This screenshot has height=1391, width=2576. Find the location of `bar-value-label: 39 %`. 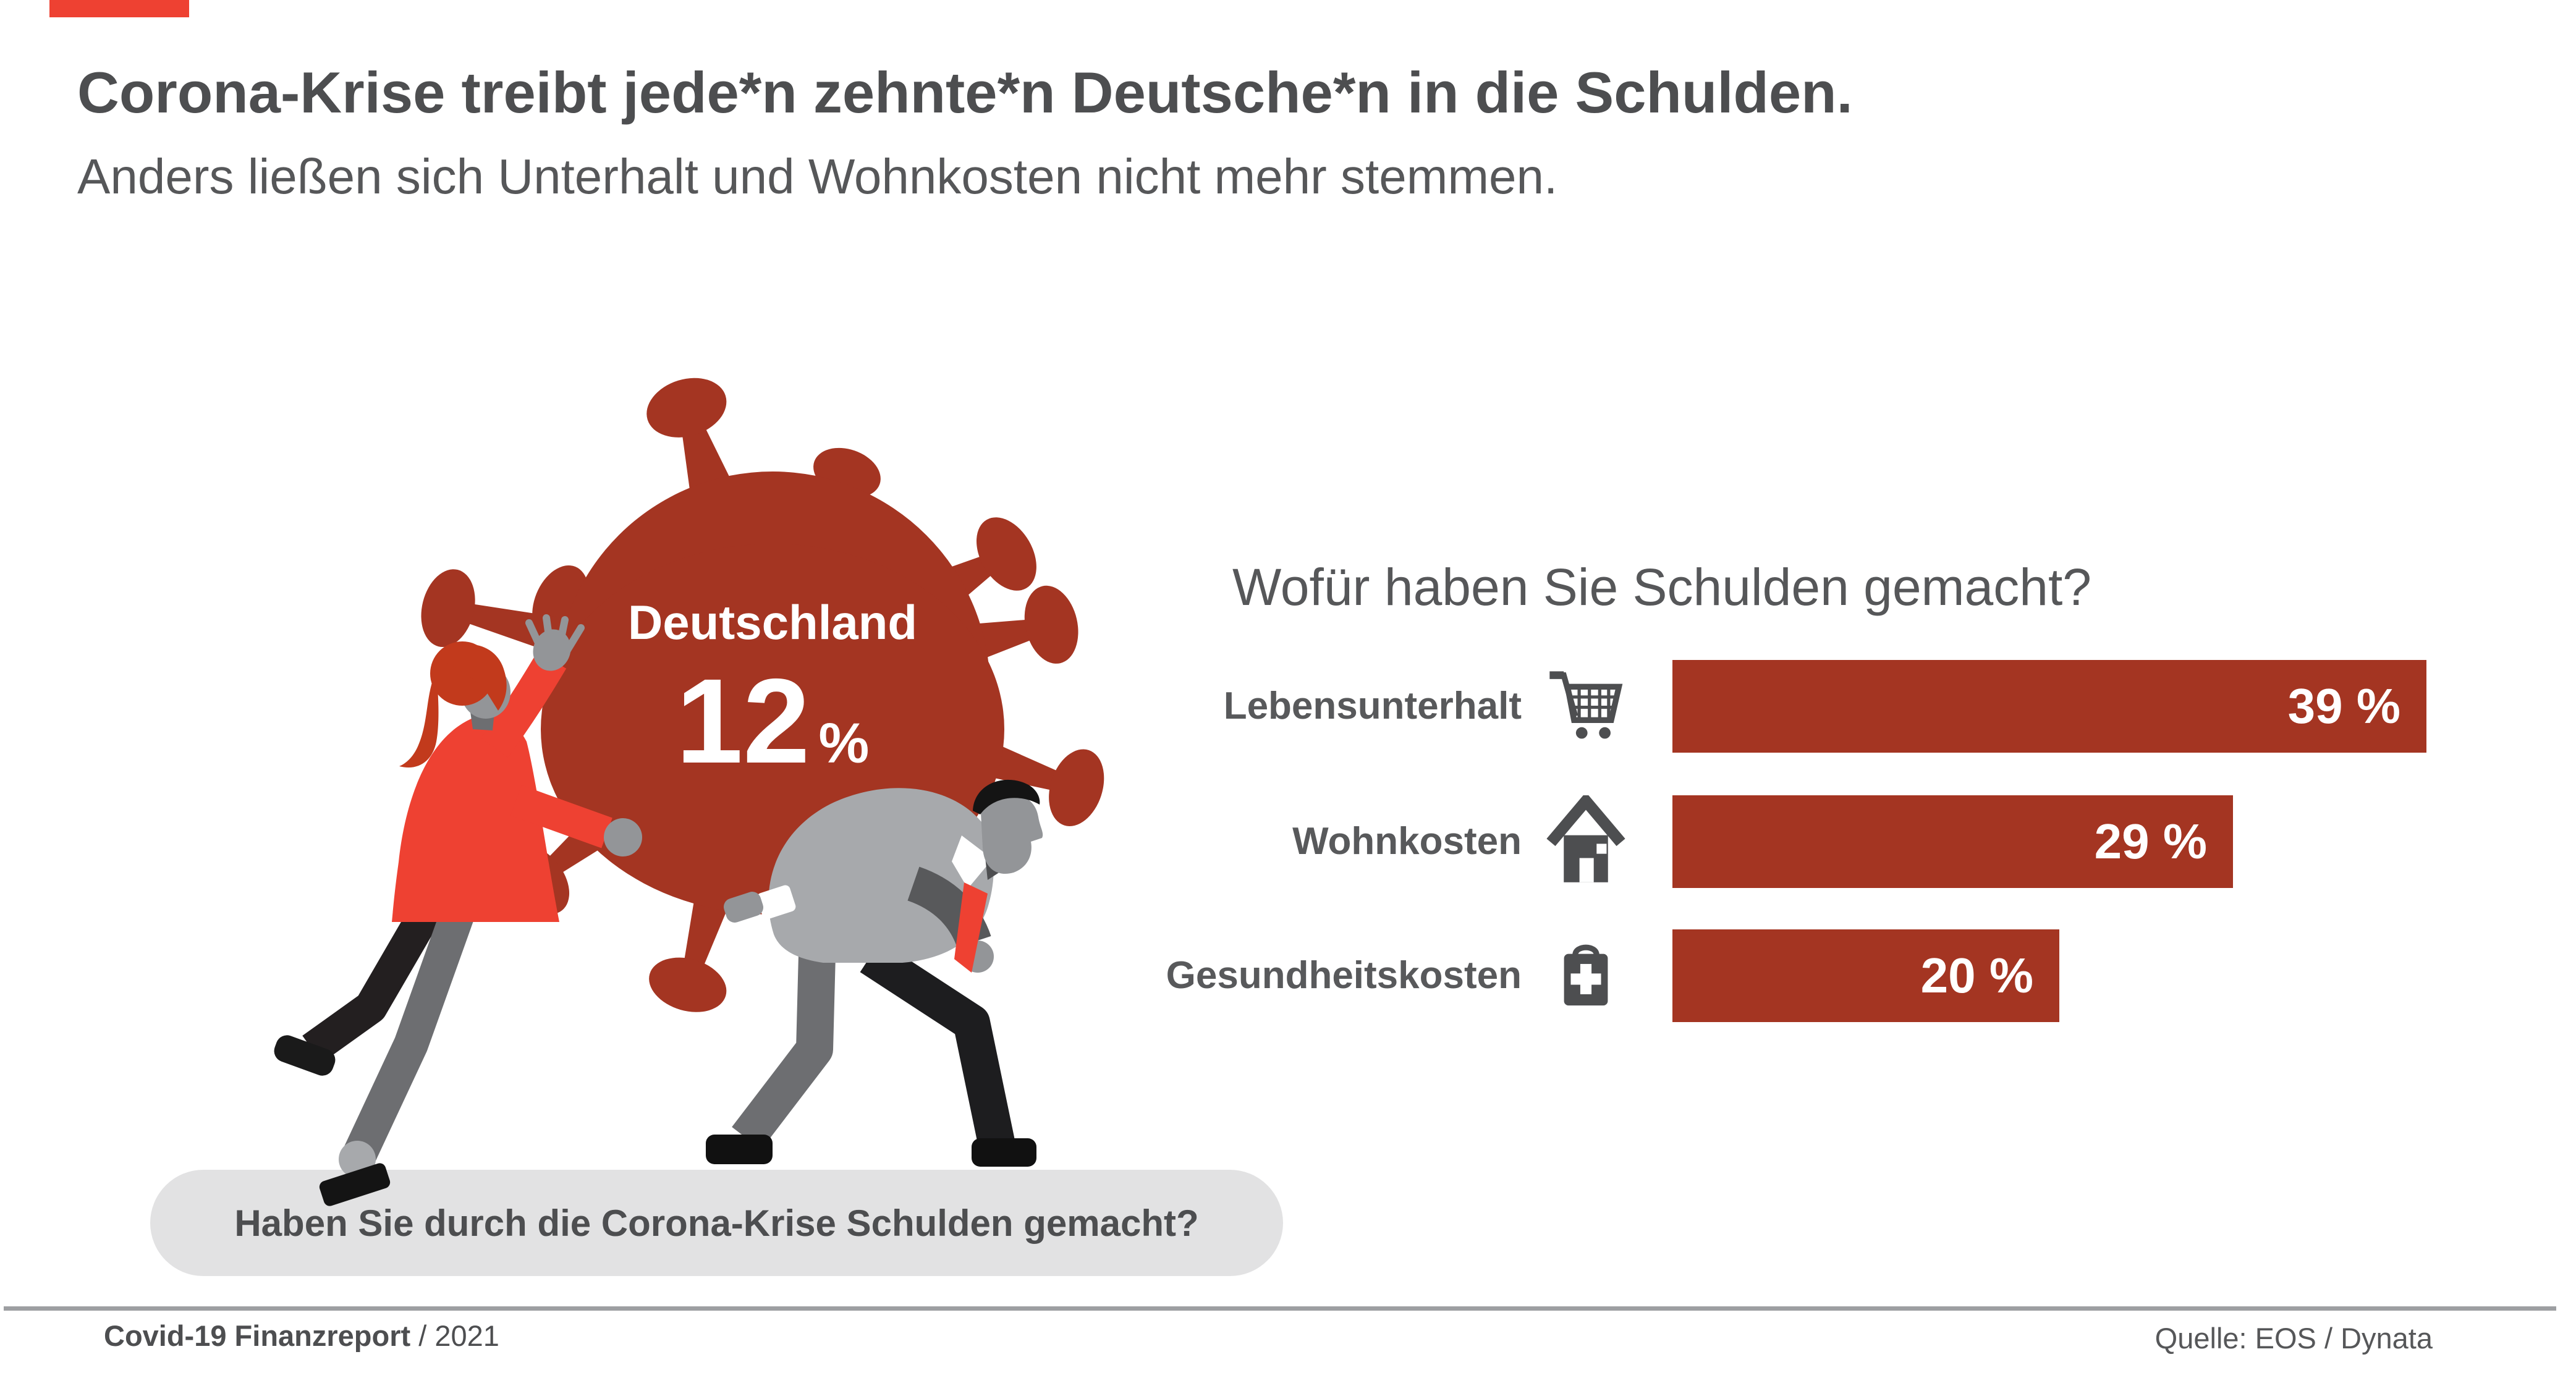

bar-value-label: 39 % is located at coordinates (2343, 707).